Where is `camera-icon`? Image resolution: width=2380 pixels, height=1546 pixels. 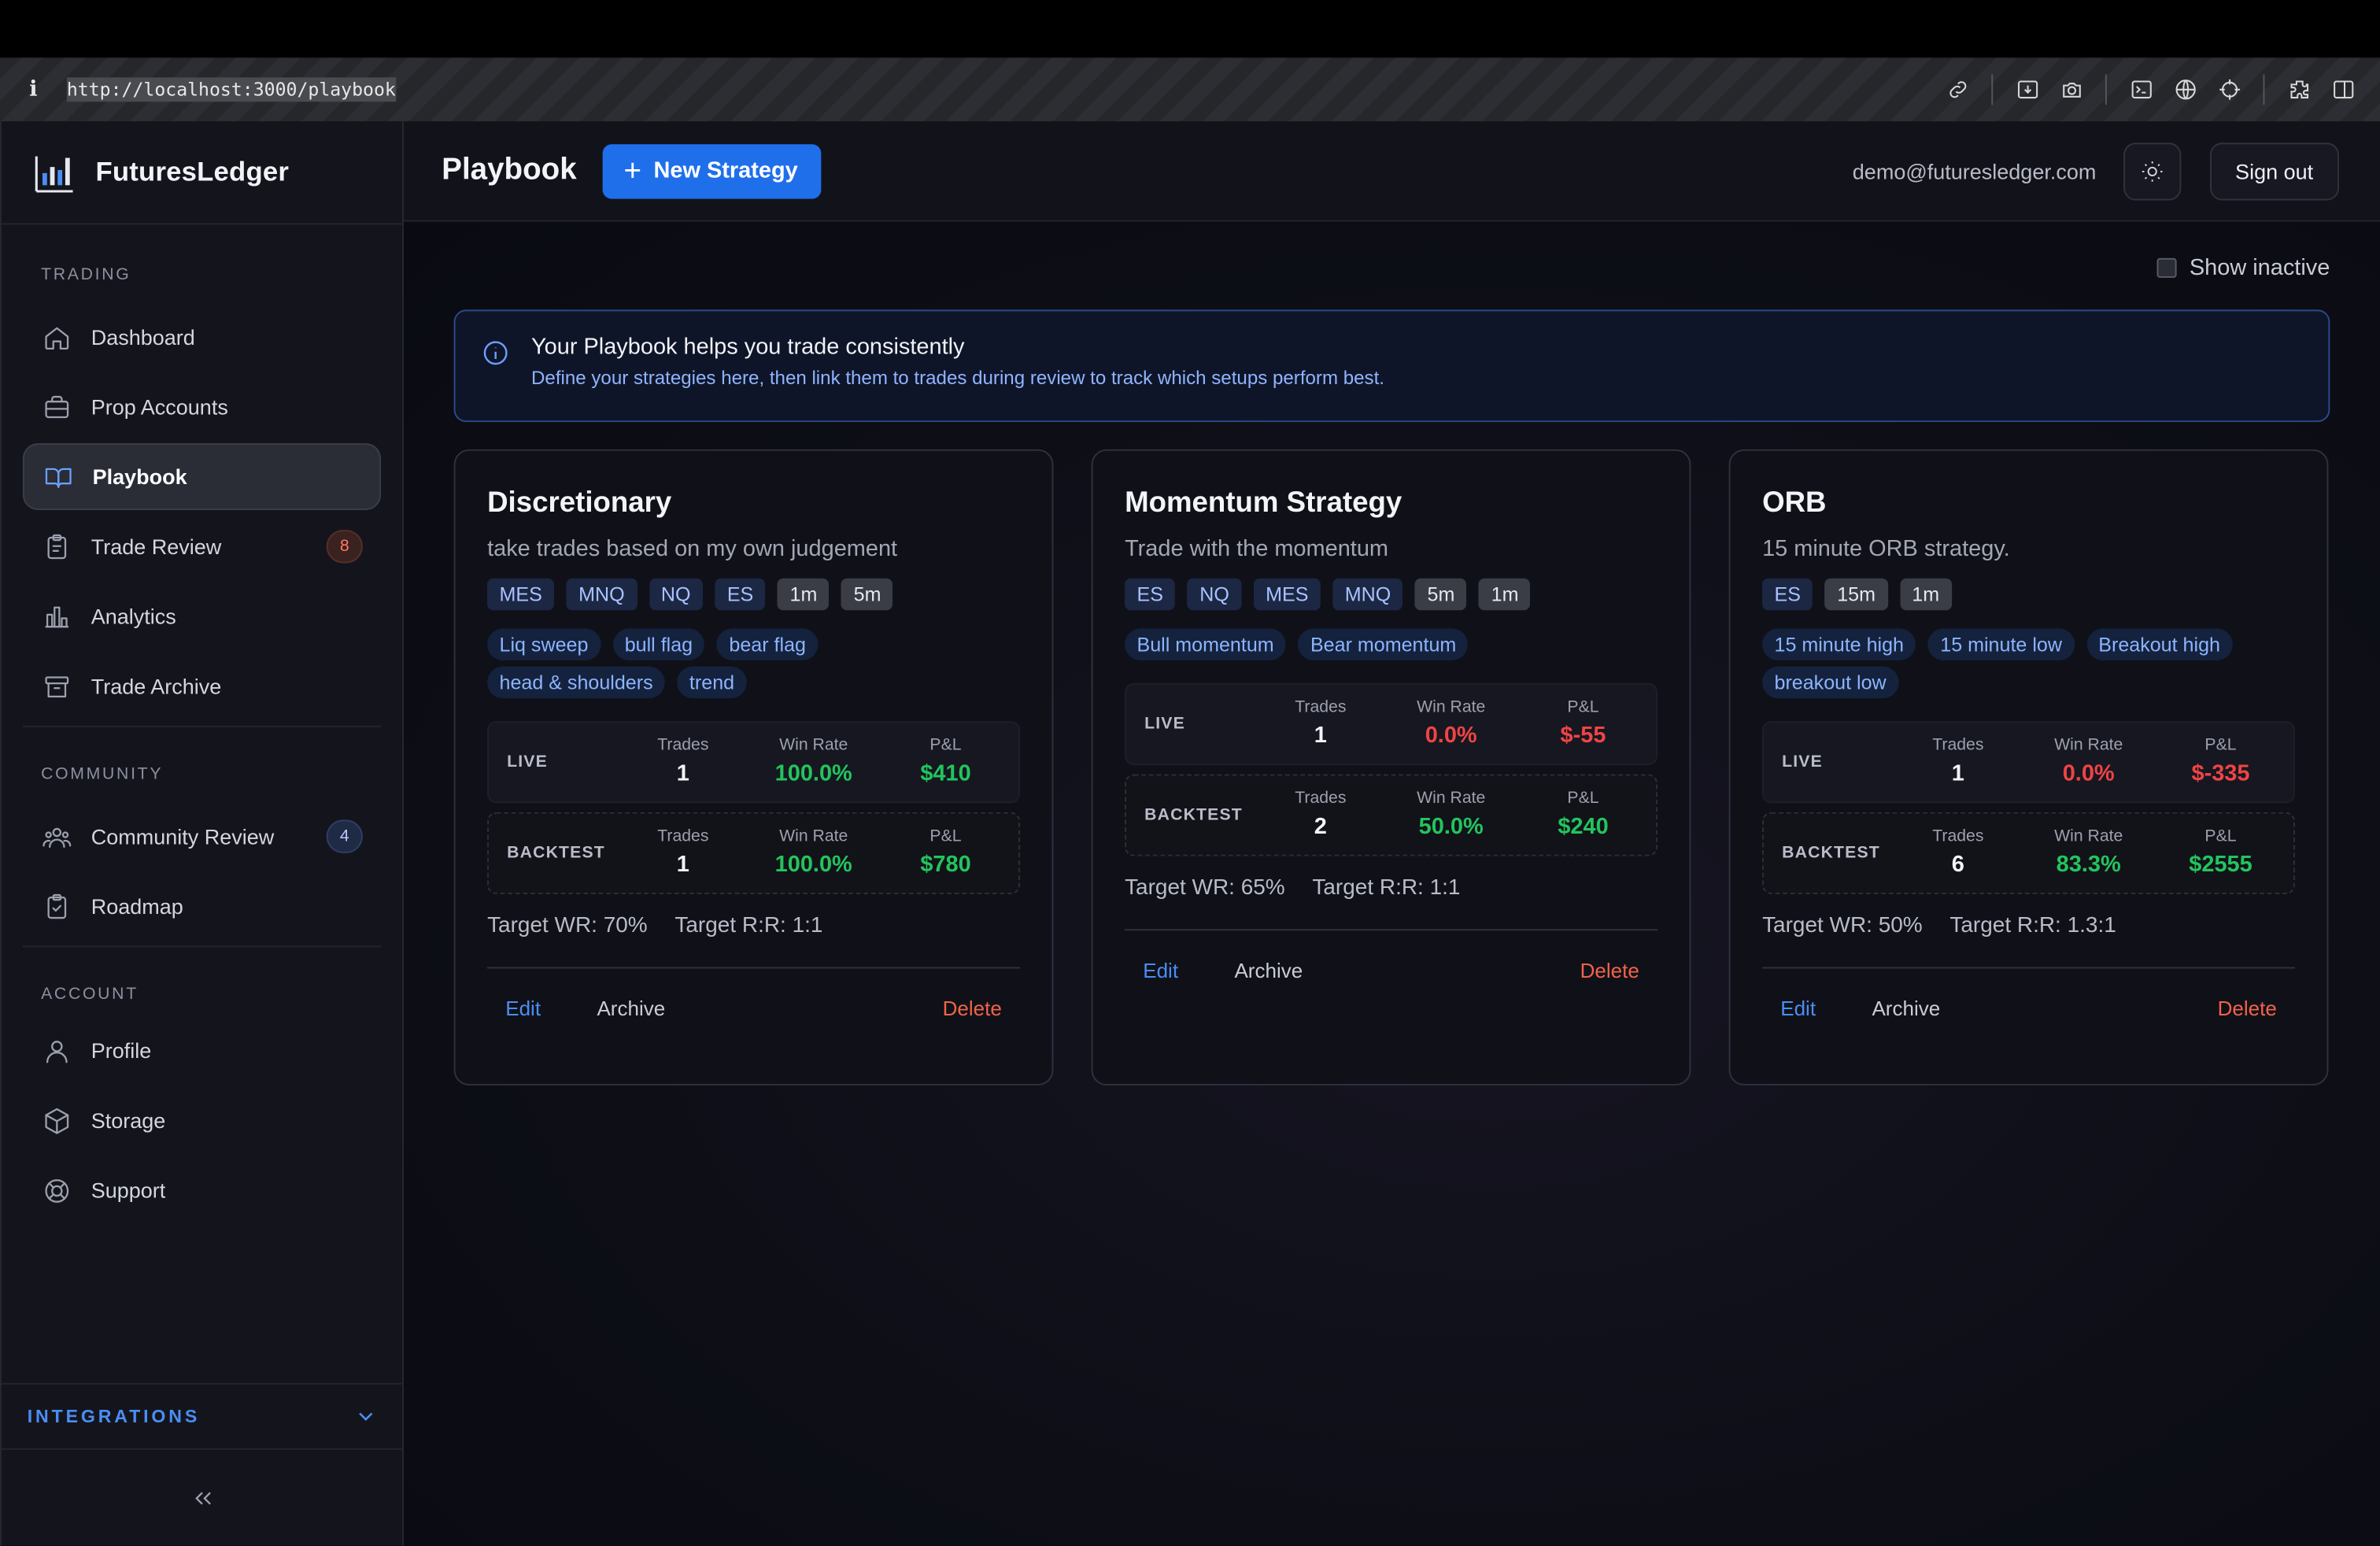
camera-icon is located at coordinates (2071, 89).